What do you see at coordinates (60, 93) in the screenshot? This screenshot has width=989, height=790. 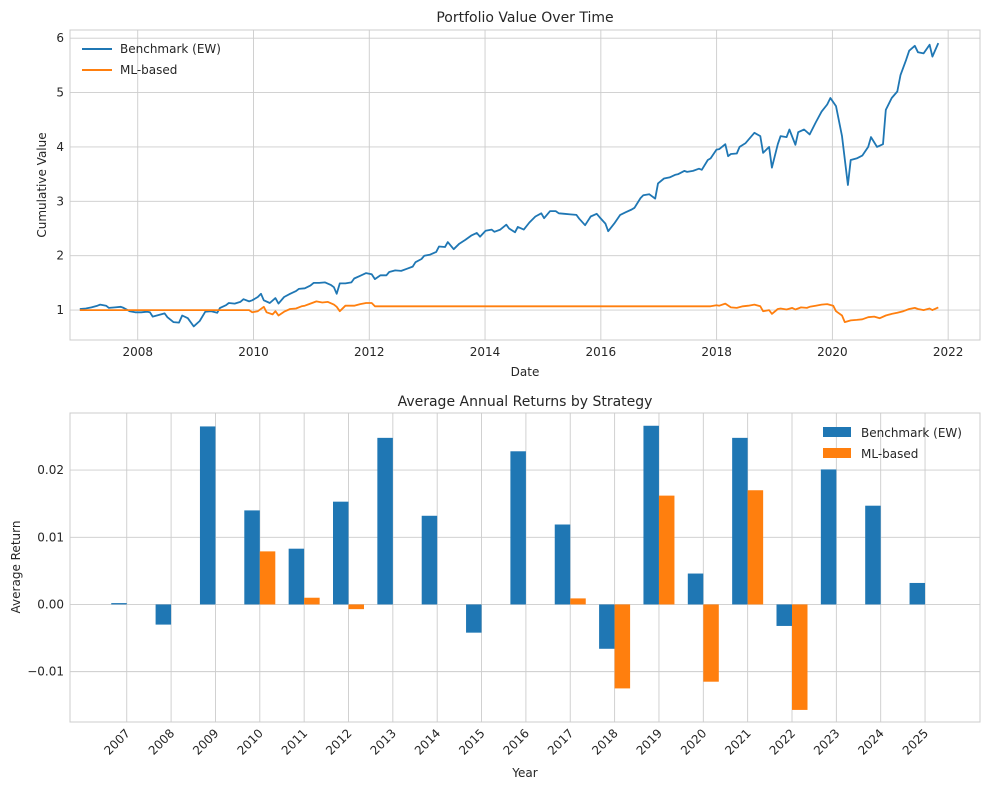 I see `line-chart-y-tick-label: 5` at bounding box center [60, 93].